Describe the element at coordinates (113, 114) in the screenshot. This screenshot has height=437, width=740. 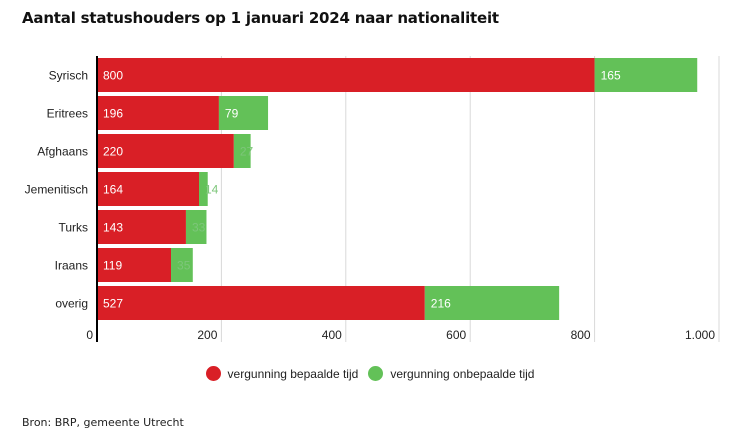
I see `data-label-eritrees-bepaald: 196` at that location.